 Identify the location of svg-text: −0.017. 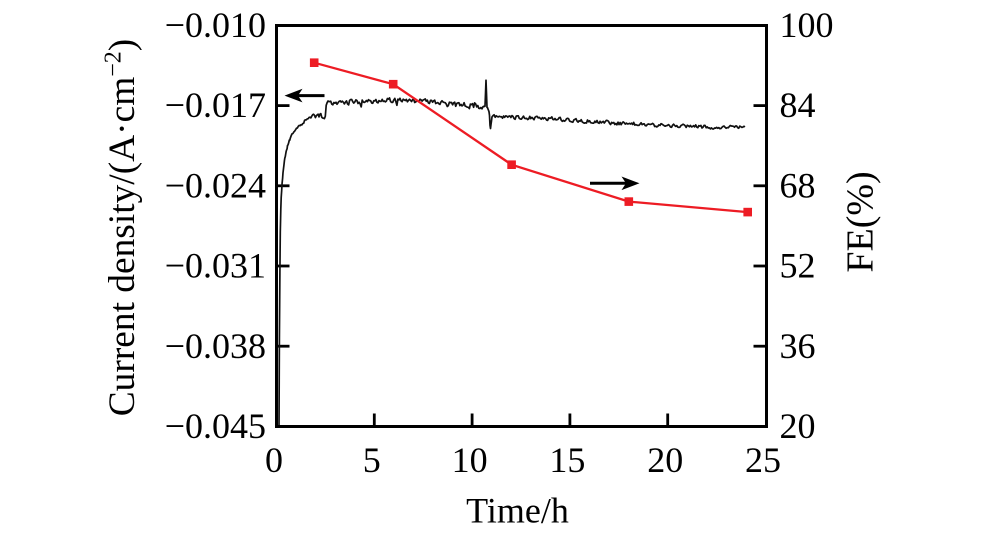
(215, 105).